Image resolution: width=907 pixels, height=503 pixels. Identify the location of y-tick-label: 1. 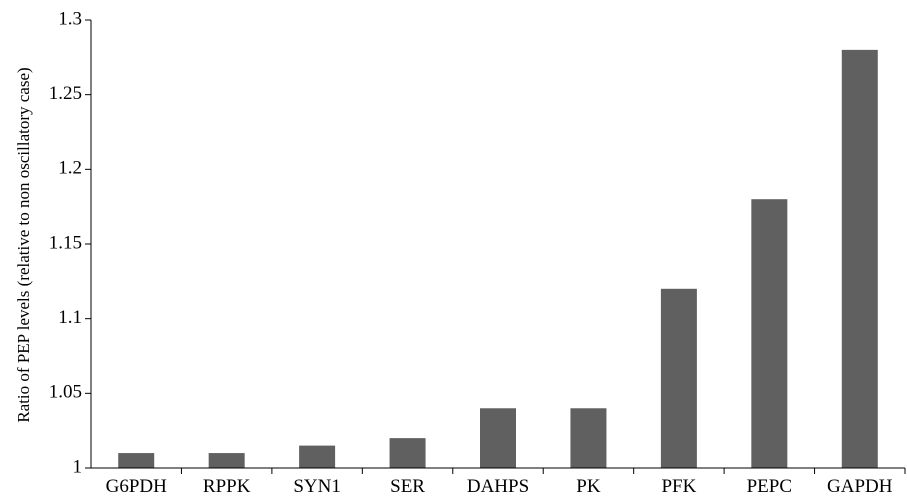
(78, 466).